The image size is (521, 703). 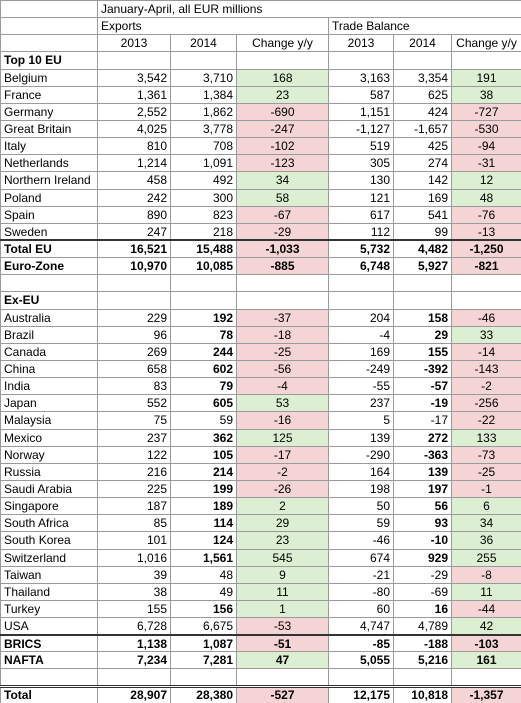 What do you see at coordinates (485, 94) in the screenshot?
I see `change-cell: 38` at bounding box center [485, 94].